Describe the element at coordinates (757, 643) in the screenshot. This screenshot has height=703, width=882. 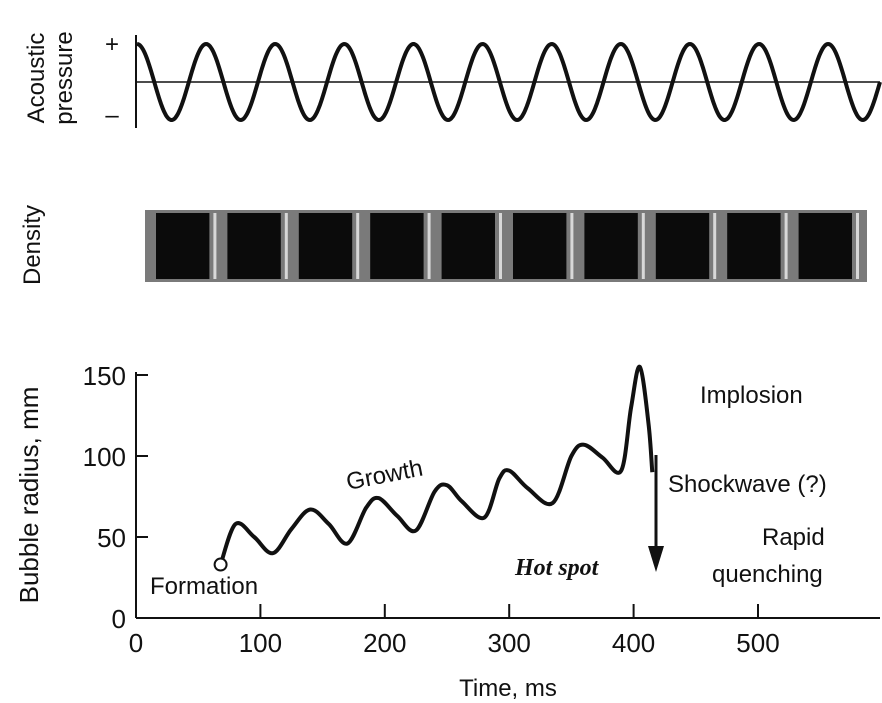
I see `x-tick-label: 500` at that location.